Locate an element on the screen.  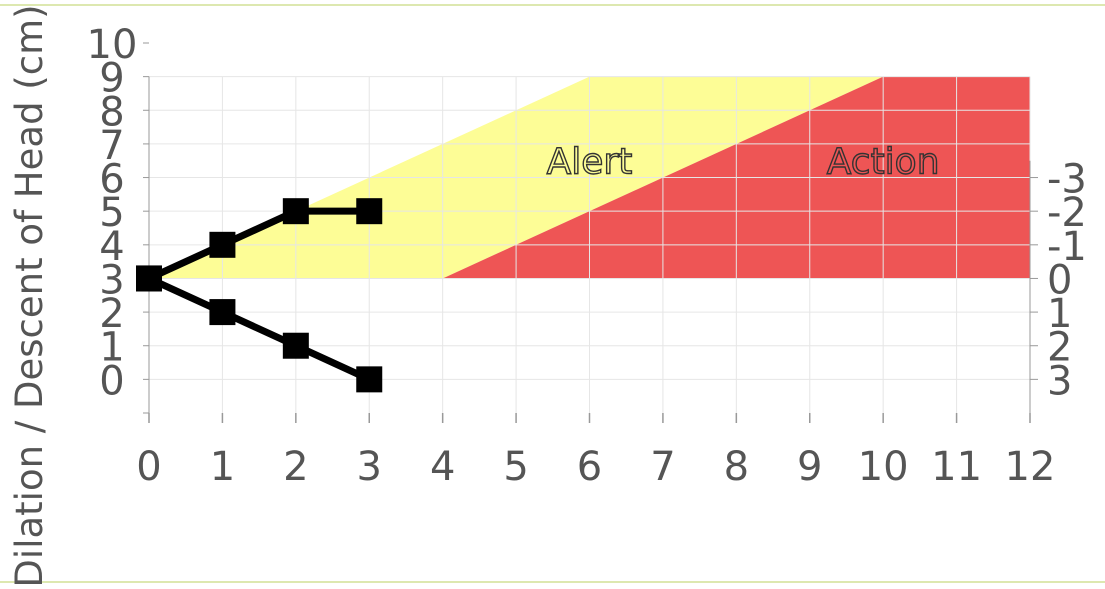
x-tick-label: 10 is located at coordinates (883, 467).